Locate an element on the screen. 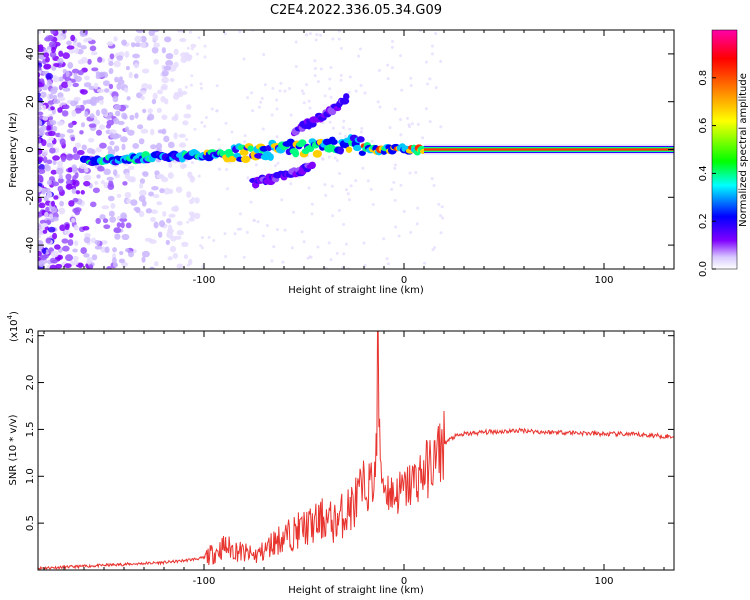  scale-prefix: (x10 is located at coordinates (14, 330).